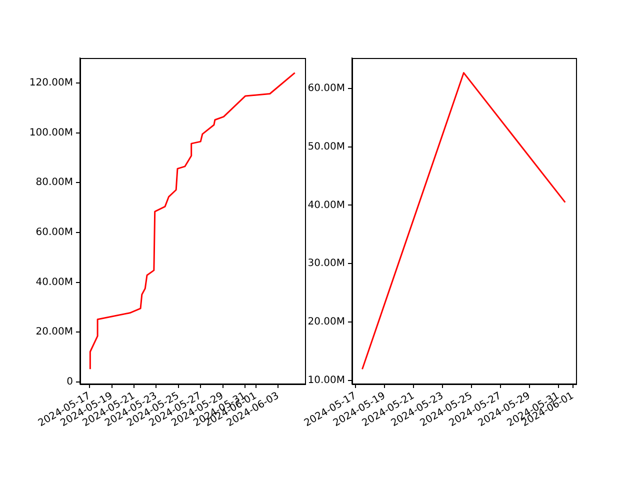 The image size is (640, 480). What do you see at coordinates (326, 264) in the screenshot?
I see `y-tick-label: 30.00M` at bounding box center [326, 264].